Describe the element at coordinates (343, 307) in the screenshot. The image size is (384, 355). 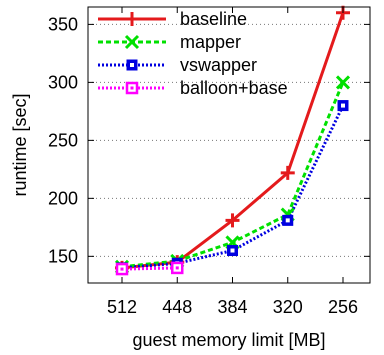
I see `x-tick-label-256: 256` at that location.